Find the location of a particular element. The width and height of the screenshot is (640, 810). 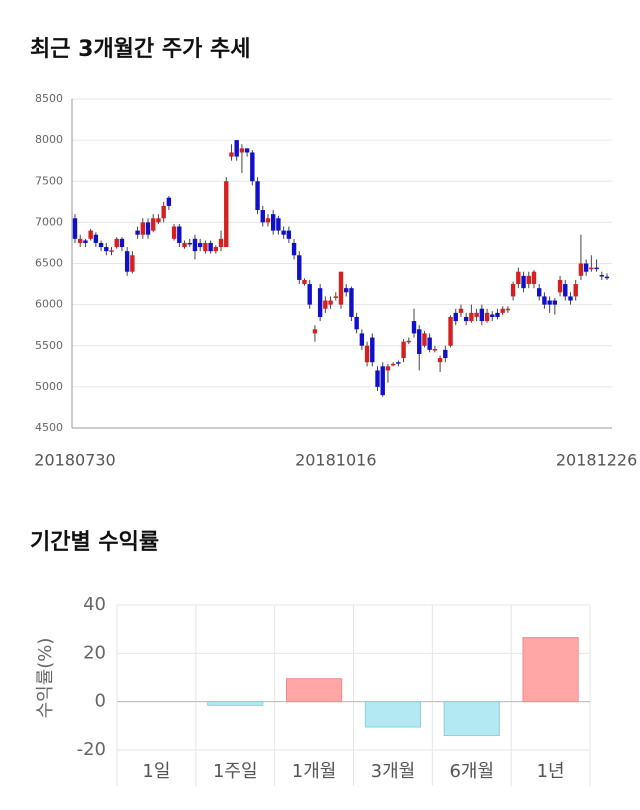

y-tick-label: 7500 is located at coordinates (49, 180).